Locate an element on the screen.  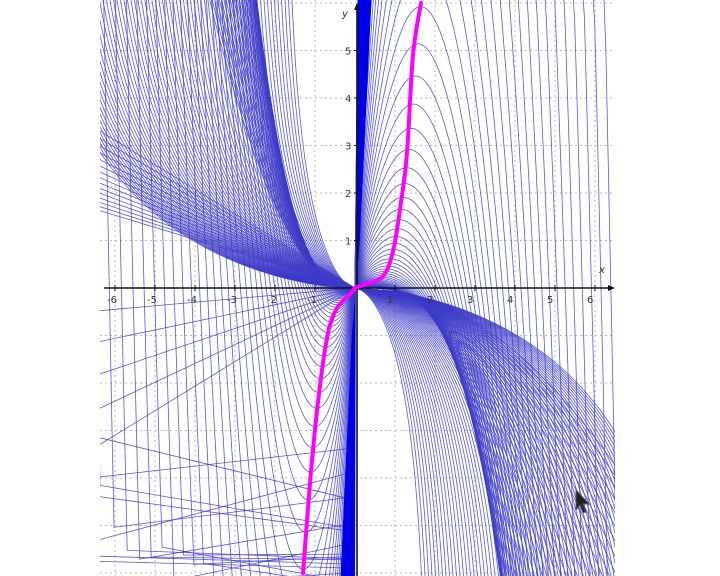
y-axis-arrow-icon is located at coordinates (357, 6).